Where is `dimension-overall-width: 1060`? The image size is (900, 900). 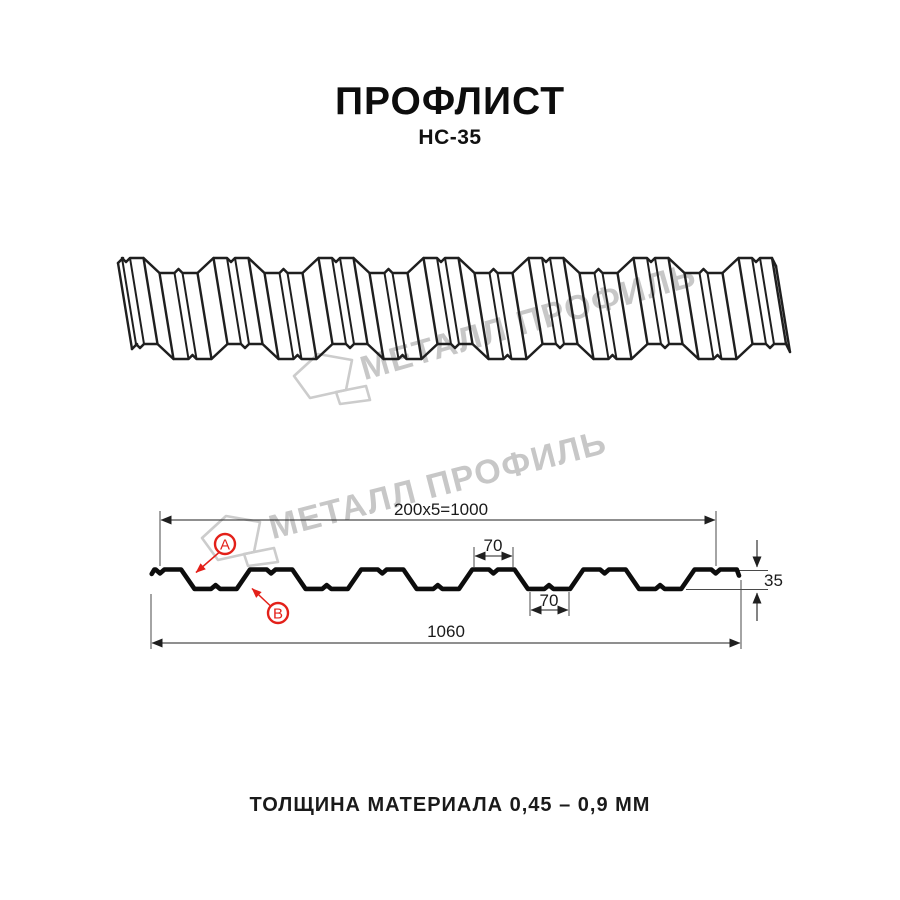
dimension-overall-width: 1060 is located at coordinates (446, 614).